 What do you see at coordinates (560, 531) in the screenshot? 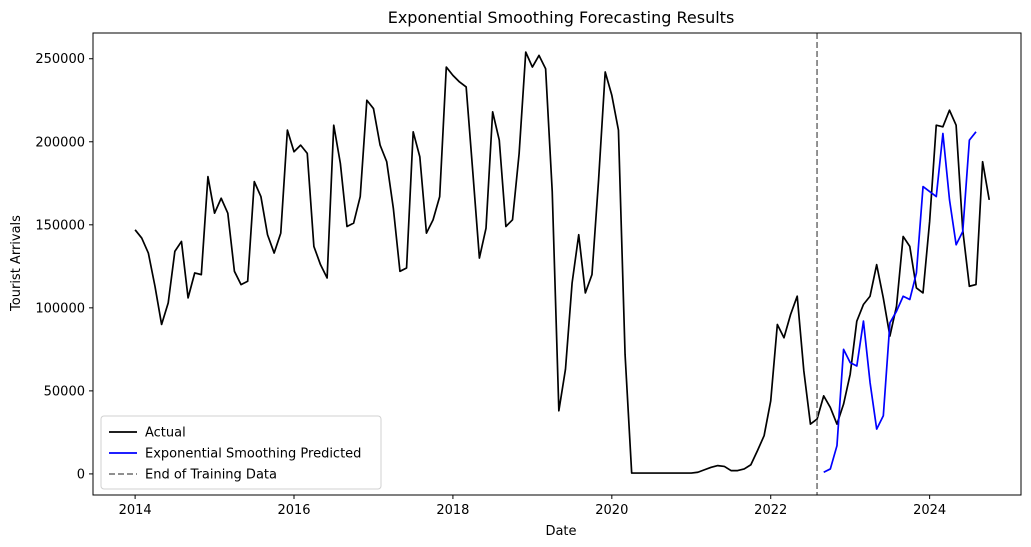
I see `x-axis-label: Date` at bounding box center [560, 531].